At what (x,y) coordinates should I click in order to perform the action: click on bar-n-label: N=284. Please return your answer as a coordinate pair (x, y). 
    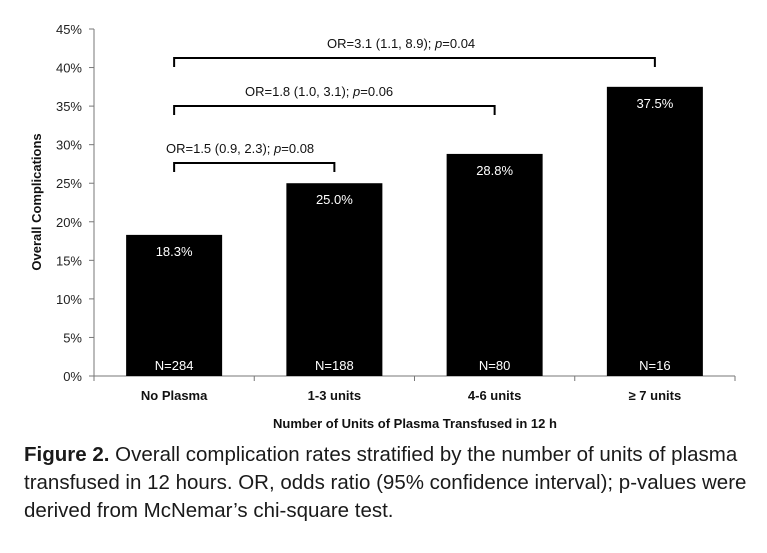
    Looking at the image, I should click on (174, 365).